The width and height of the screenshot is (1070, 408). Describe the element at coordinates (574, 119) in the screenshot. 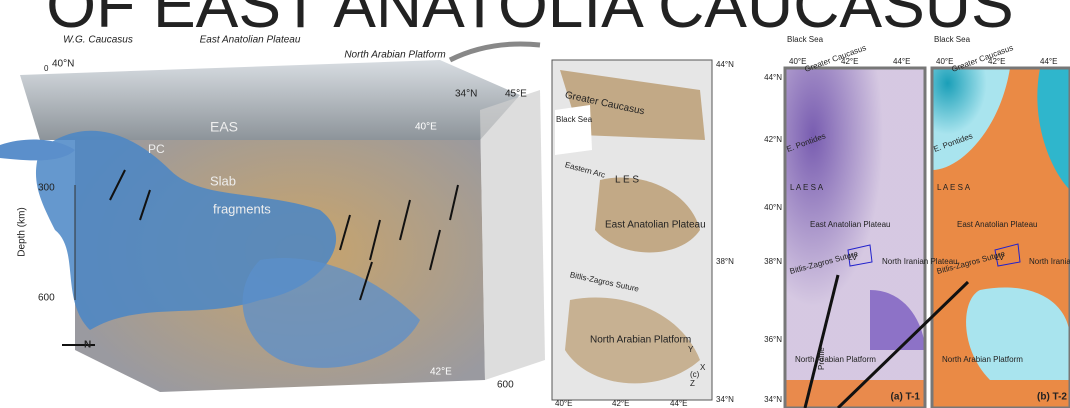

I see `map-label: Black Sea` at that location.